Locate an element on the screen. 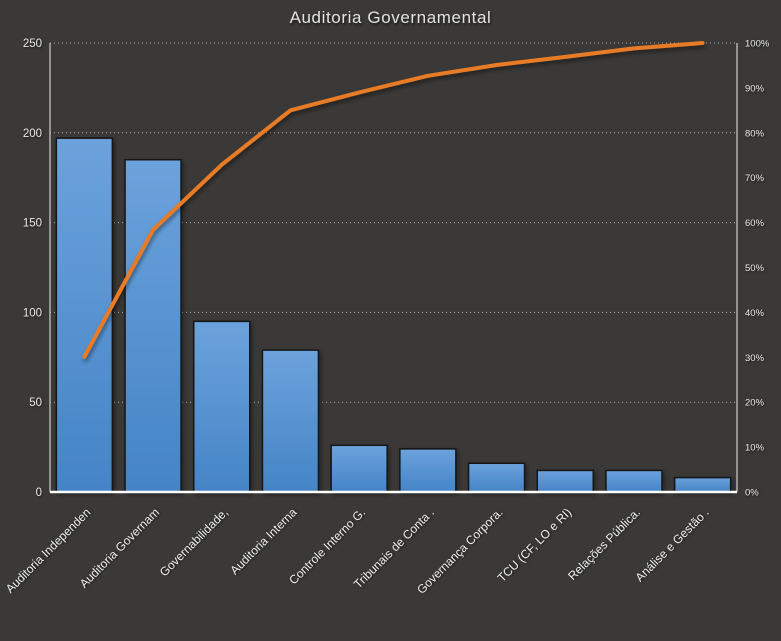  category-label: Governabilidade, is located at coordinates (194, 542).